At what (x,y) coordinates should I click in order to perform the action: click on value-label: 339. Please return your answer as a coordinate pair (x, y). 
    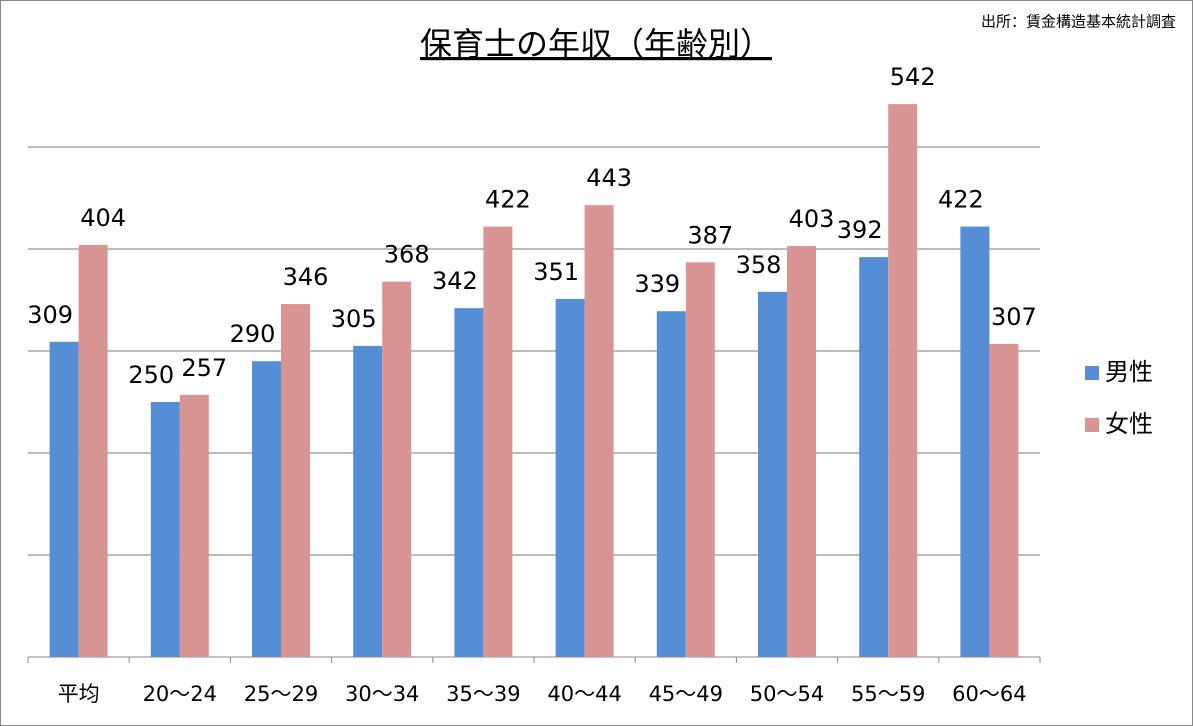
    Looking at the image, I should click on (657, 284).